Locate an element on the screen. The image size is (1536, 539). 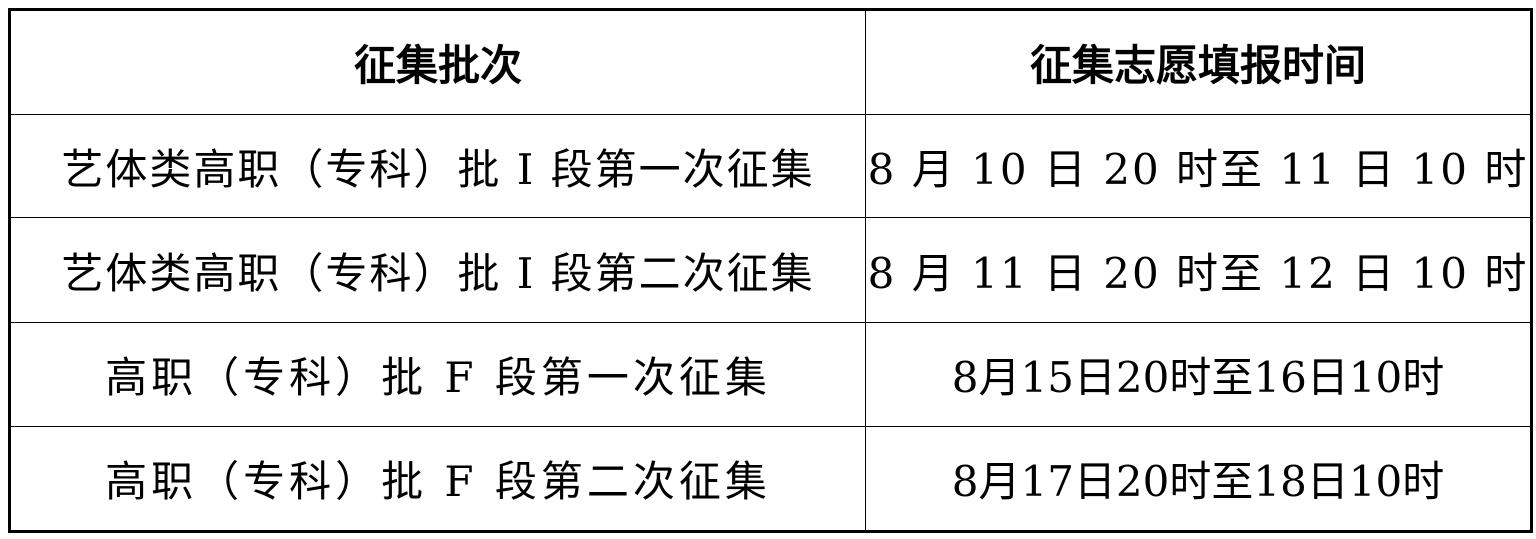
batch-cell: 高职（专科）批 F 段第一次征集 is located at coordinates (437, 374).